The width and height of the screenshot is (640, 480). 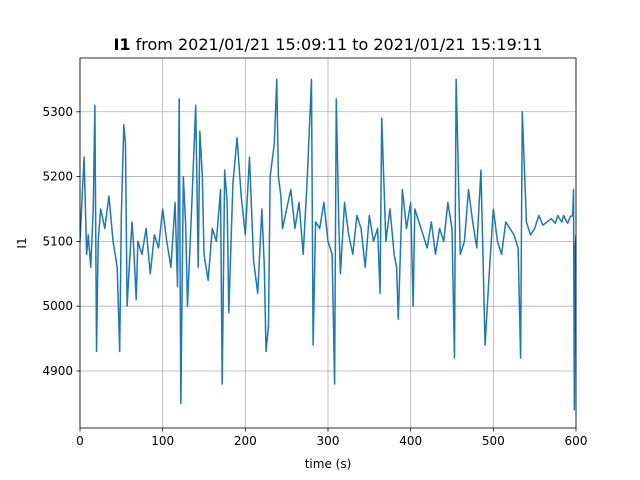 I want to click on chart-title-bold: I1, so click(x=121, y=44).